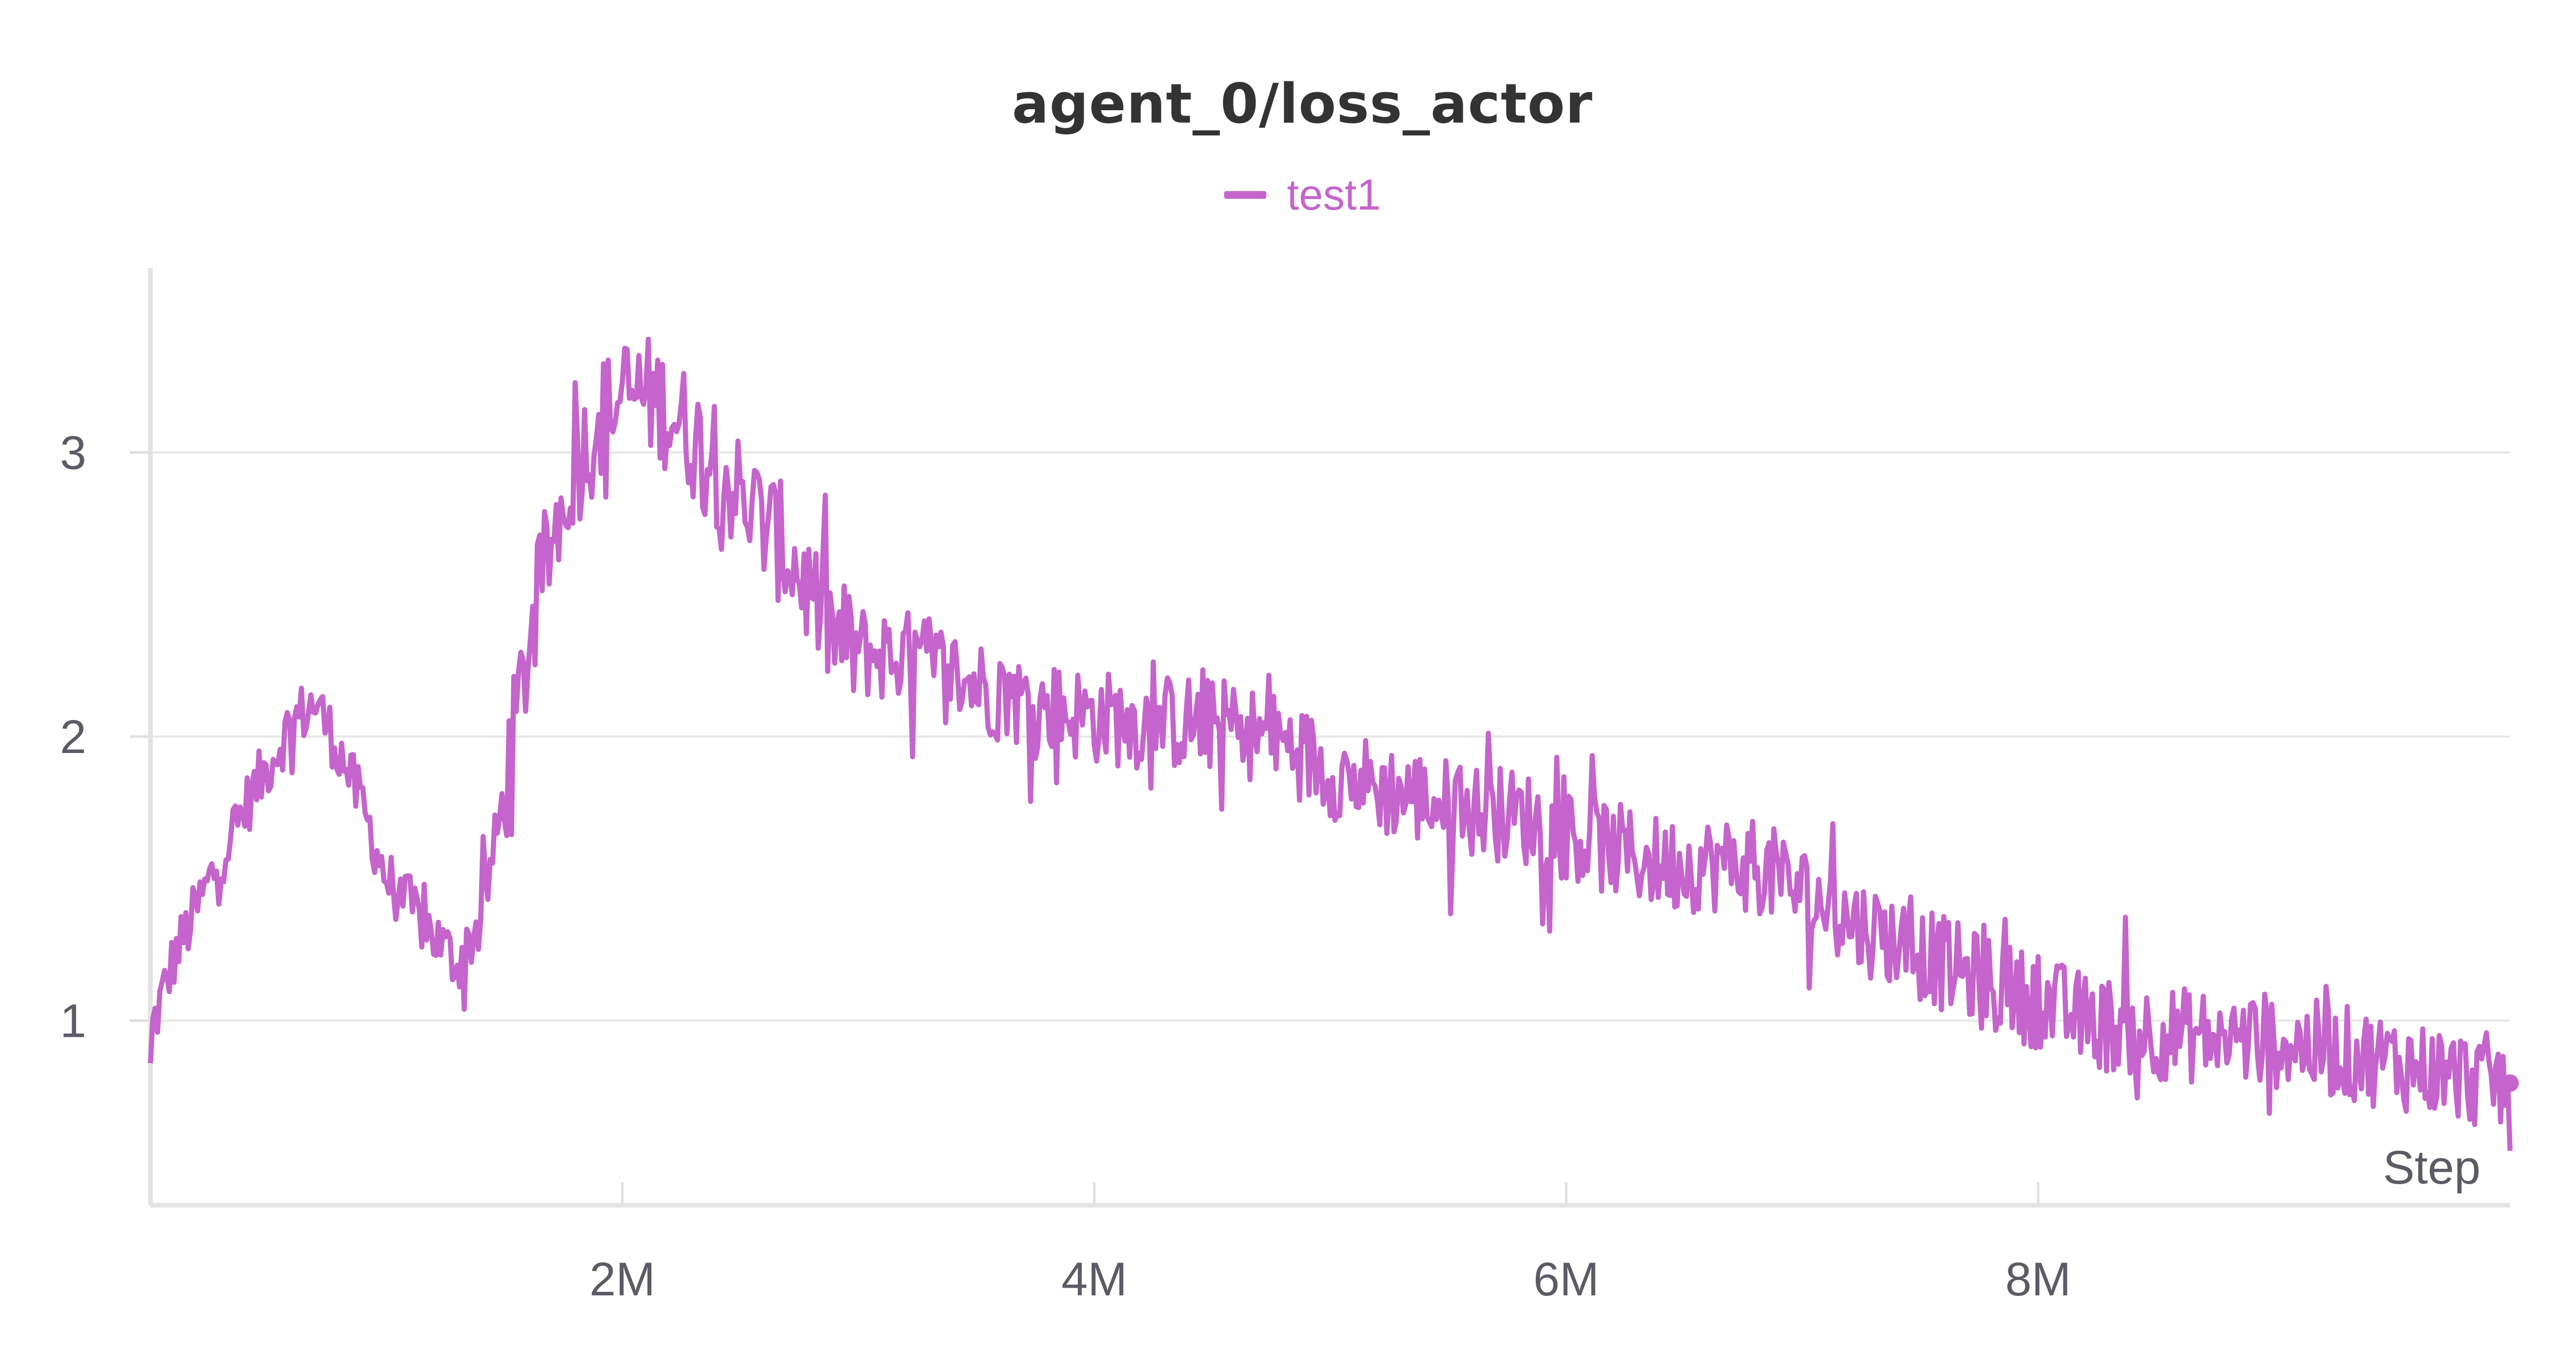 The width and height of the screenshot is (2576, 1368). What do you see at coordinates (1094, 1279) in the screenshot?
I see `tick-label-x-4M: 4M` at bounding box center [1094, 1279].